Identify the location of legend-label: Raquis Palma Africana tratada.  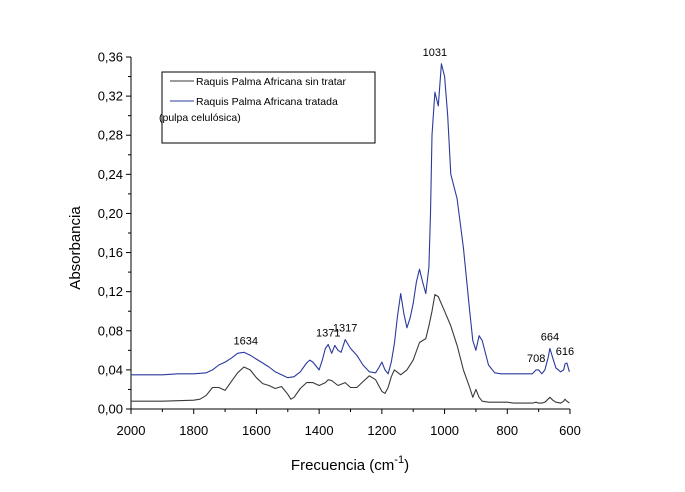
(267, 102).